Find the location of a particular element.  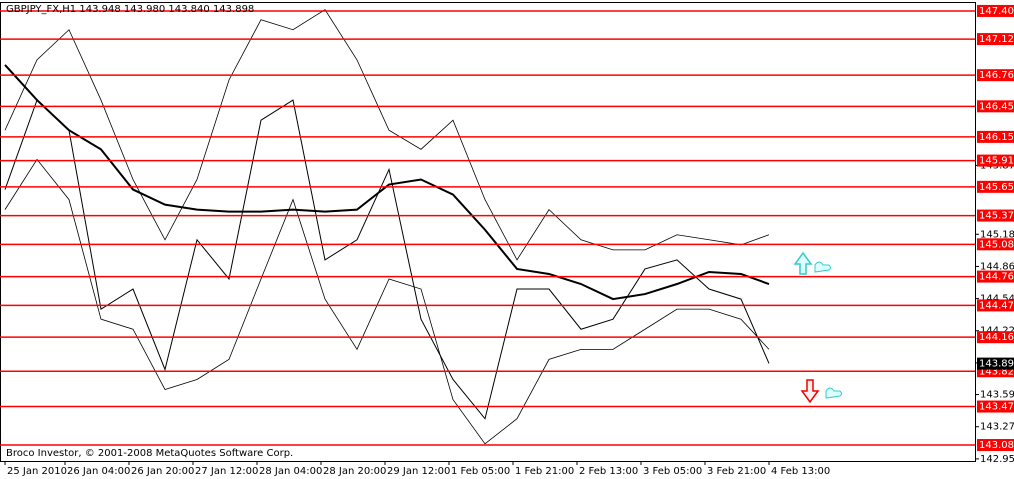

level-label: 147.127 is located at coordinates (996, 39).